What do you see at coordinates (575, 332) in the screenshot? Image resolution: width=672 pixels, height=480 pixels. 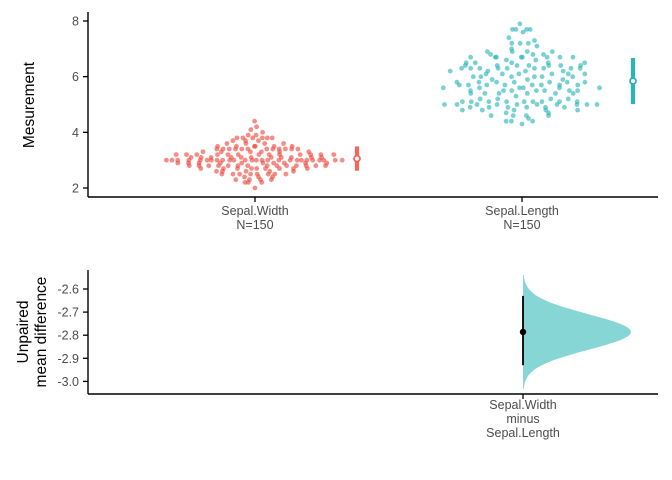 I see `bottom-violin-content` at bounding box center [575, 332].